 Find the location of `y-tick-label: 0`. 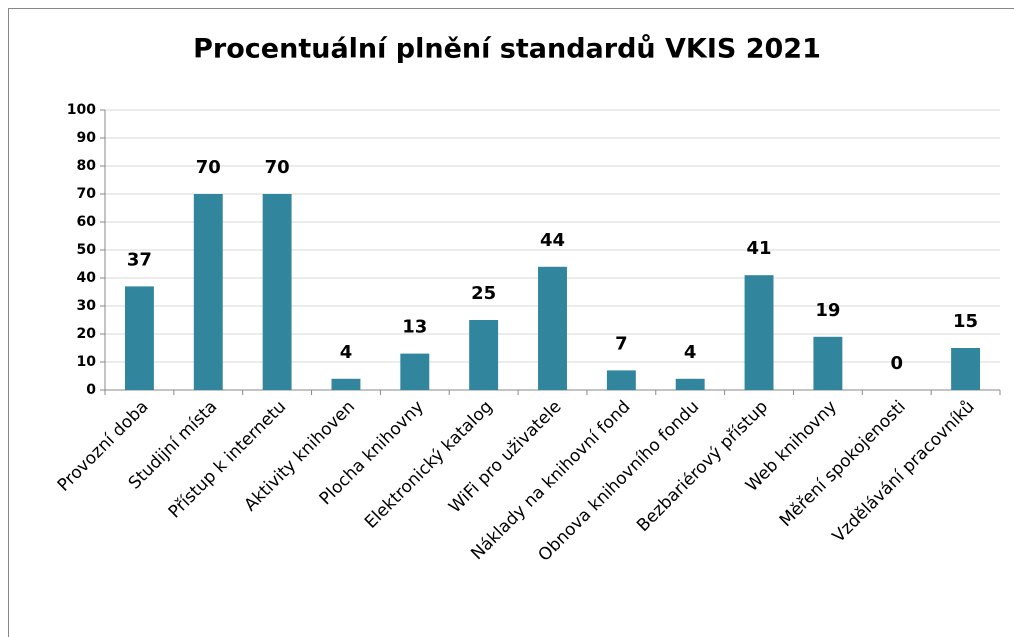

y-tick-label: 0 is located at coordinates (91, 390).